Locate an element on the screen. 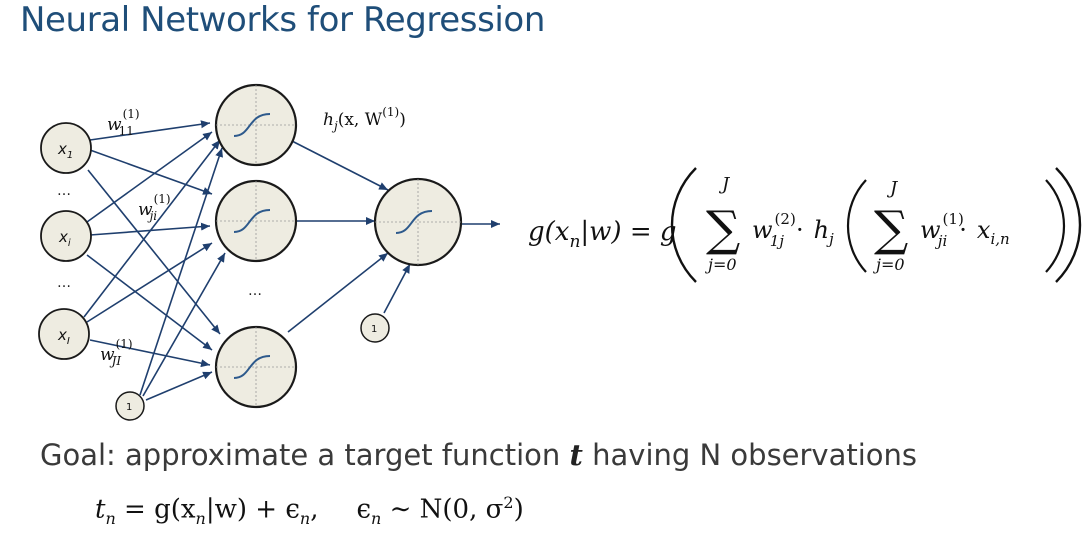  input-node-i: xi is located at coordinates (66, 236).